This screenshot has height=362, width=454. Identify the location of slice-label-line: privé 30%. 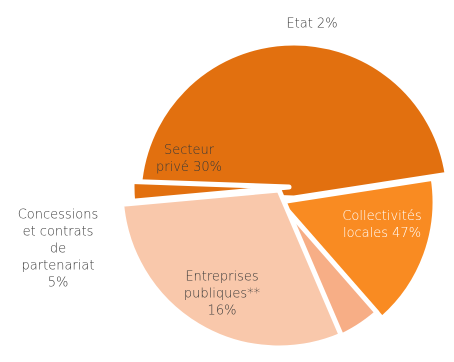
(189, 167).